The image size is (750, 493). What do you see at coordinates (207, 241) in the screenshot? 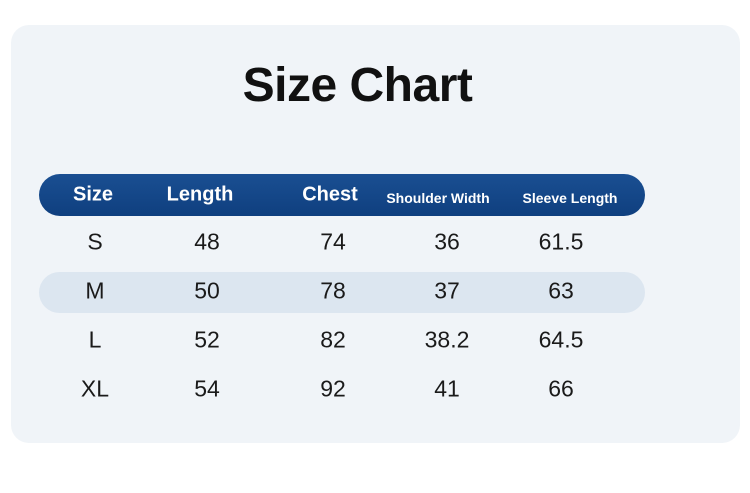
I see `table-cell: 48` at bounding box center [207, 241].